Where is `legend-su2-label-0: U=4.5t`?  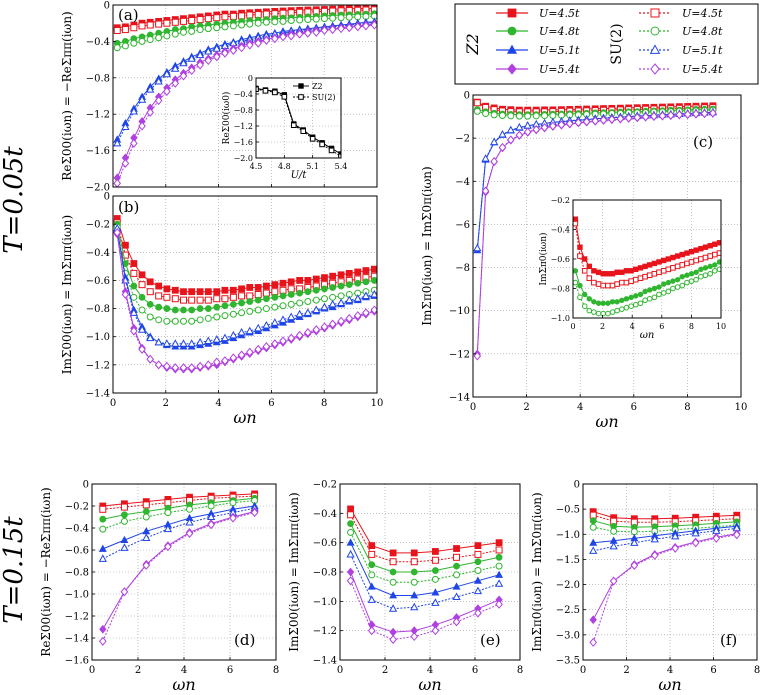
legend-su2-label-0: U=4.5t is located at coordinates (702, 13).